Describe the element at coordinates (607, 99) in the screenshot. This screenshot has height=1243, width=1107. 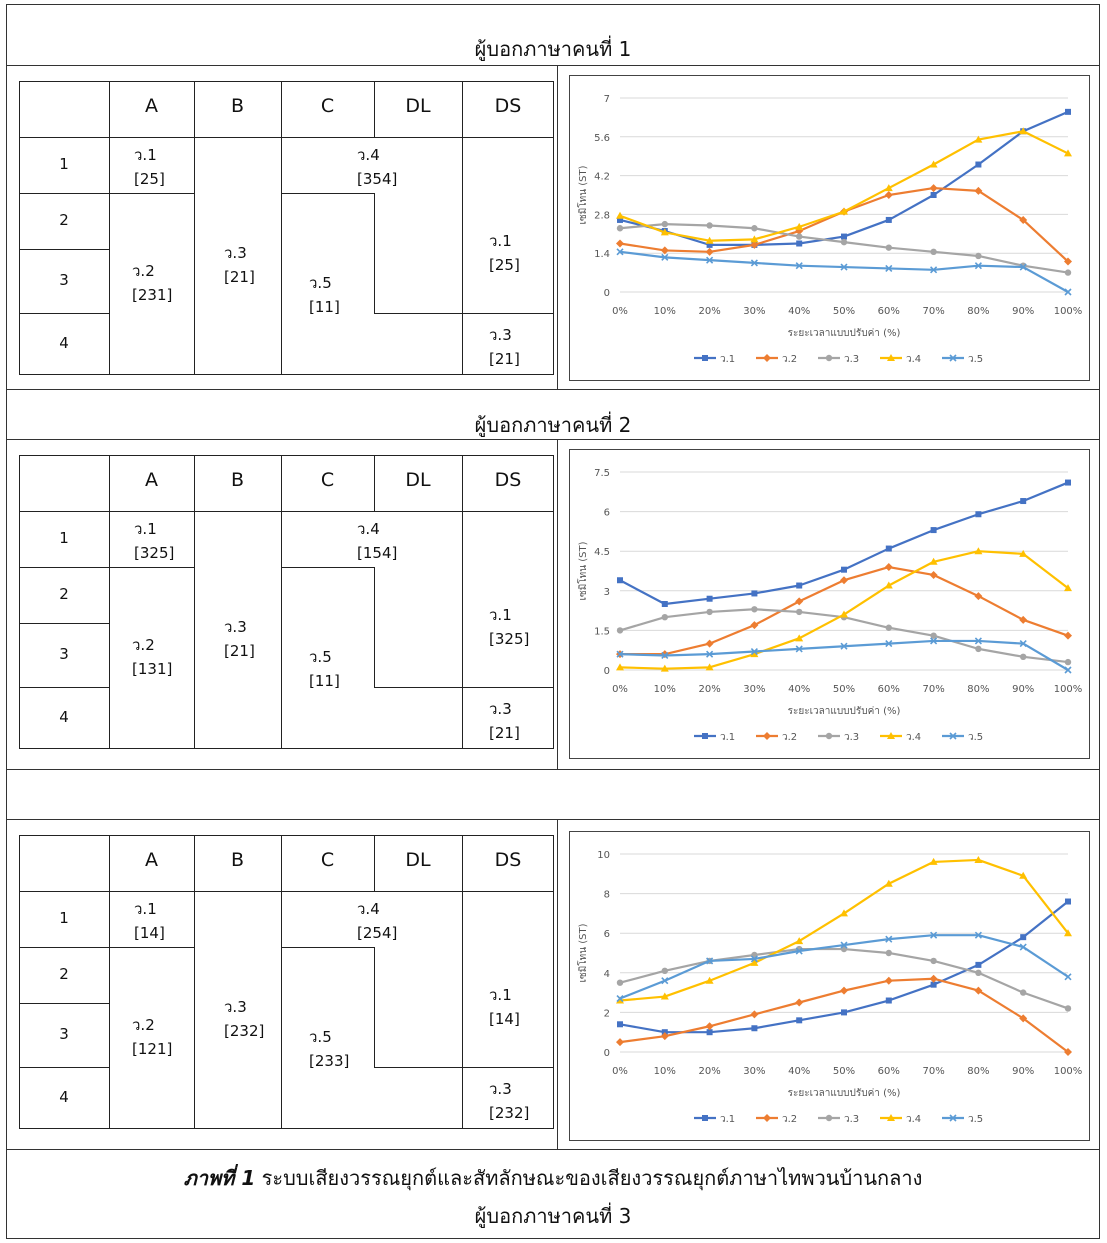
I see `y-tick-label: 7` at that location.